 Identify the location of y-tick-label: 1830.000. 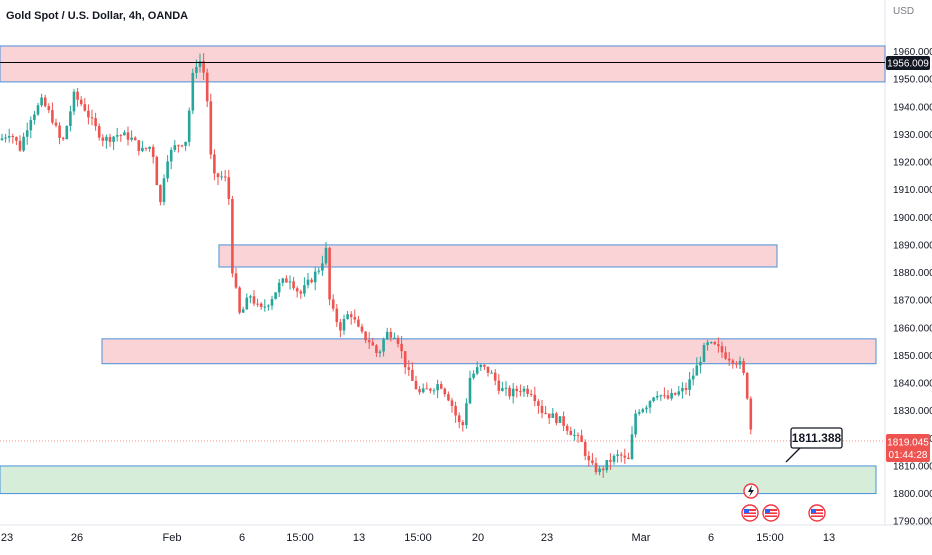
(912, 411).